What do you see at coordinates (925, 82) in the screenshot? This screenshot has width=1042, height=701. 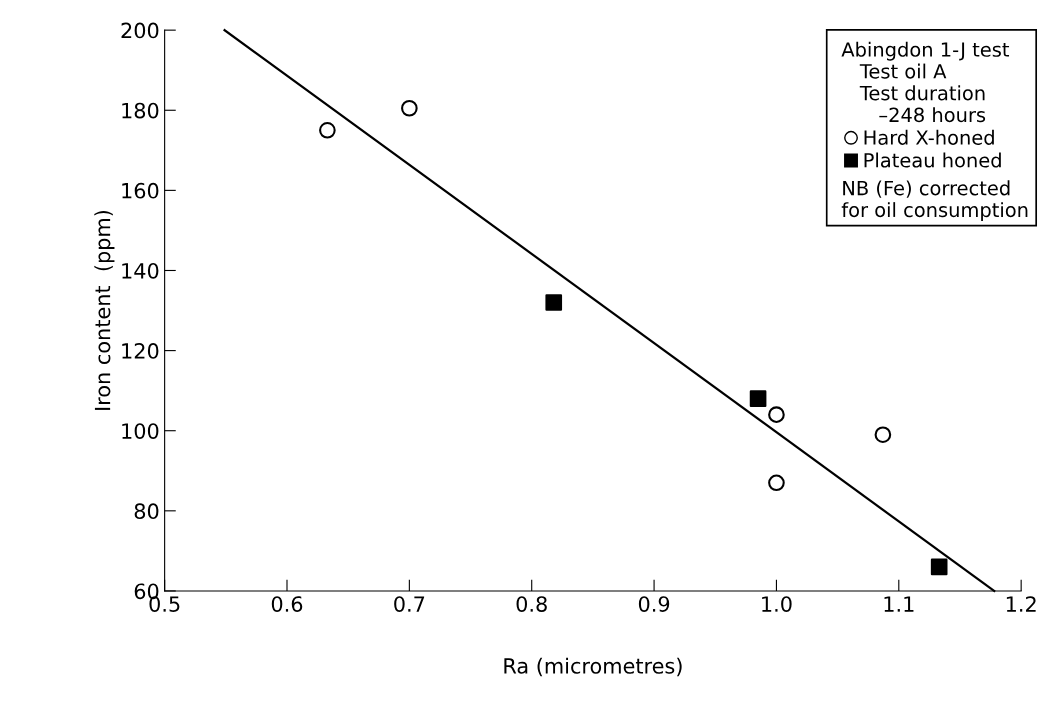 I see `legend-title: Abingdon 1-J test Test oil A Test duration –248 hours` at bounding box center [925, 82].